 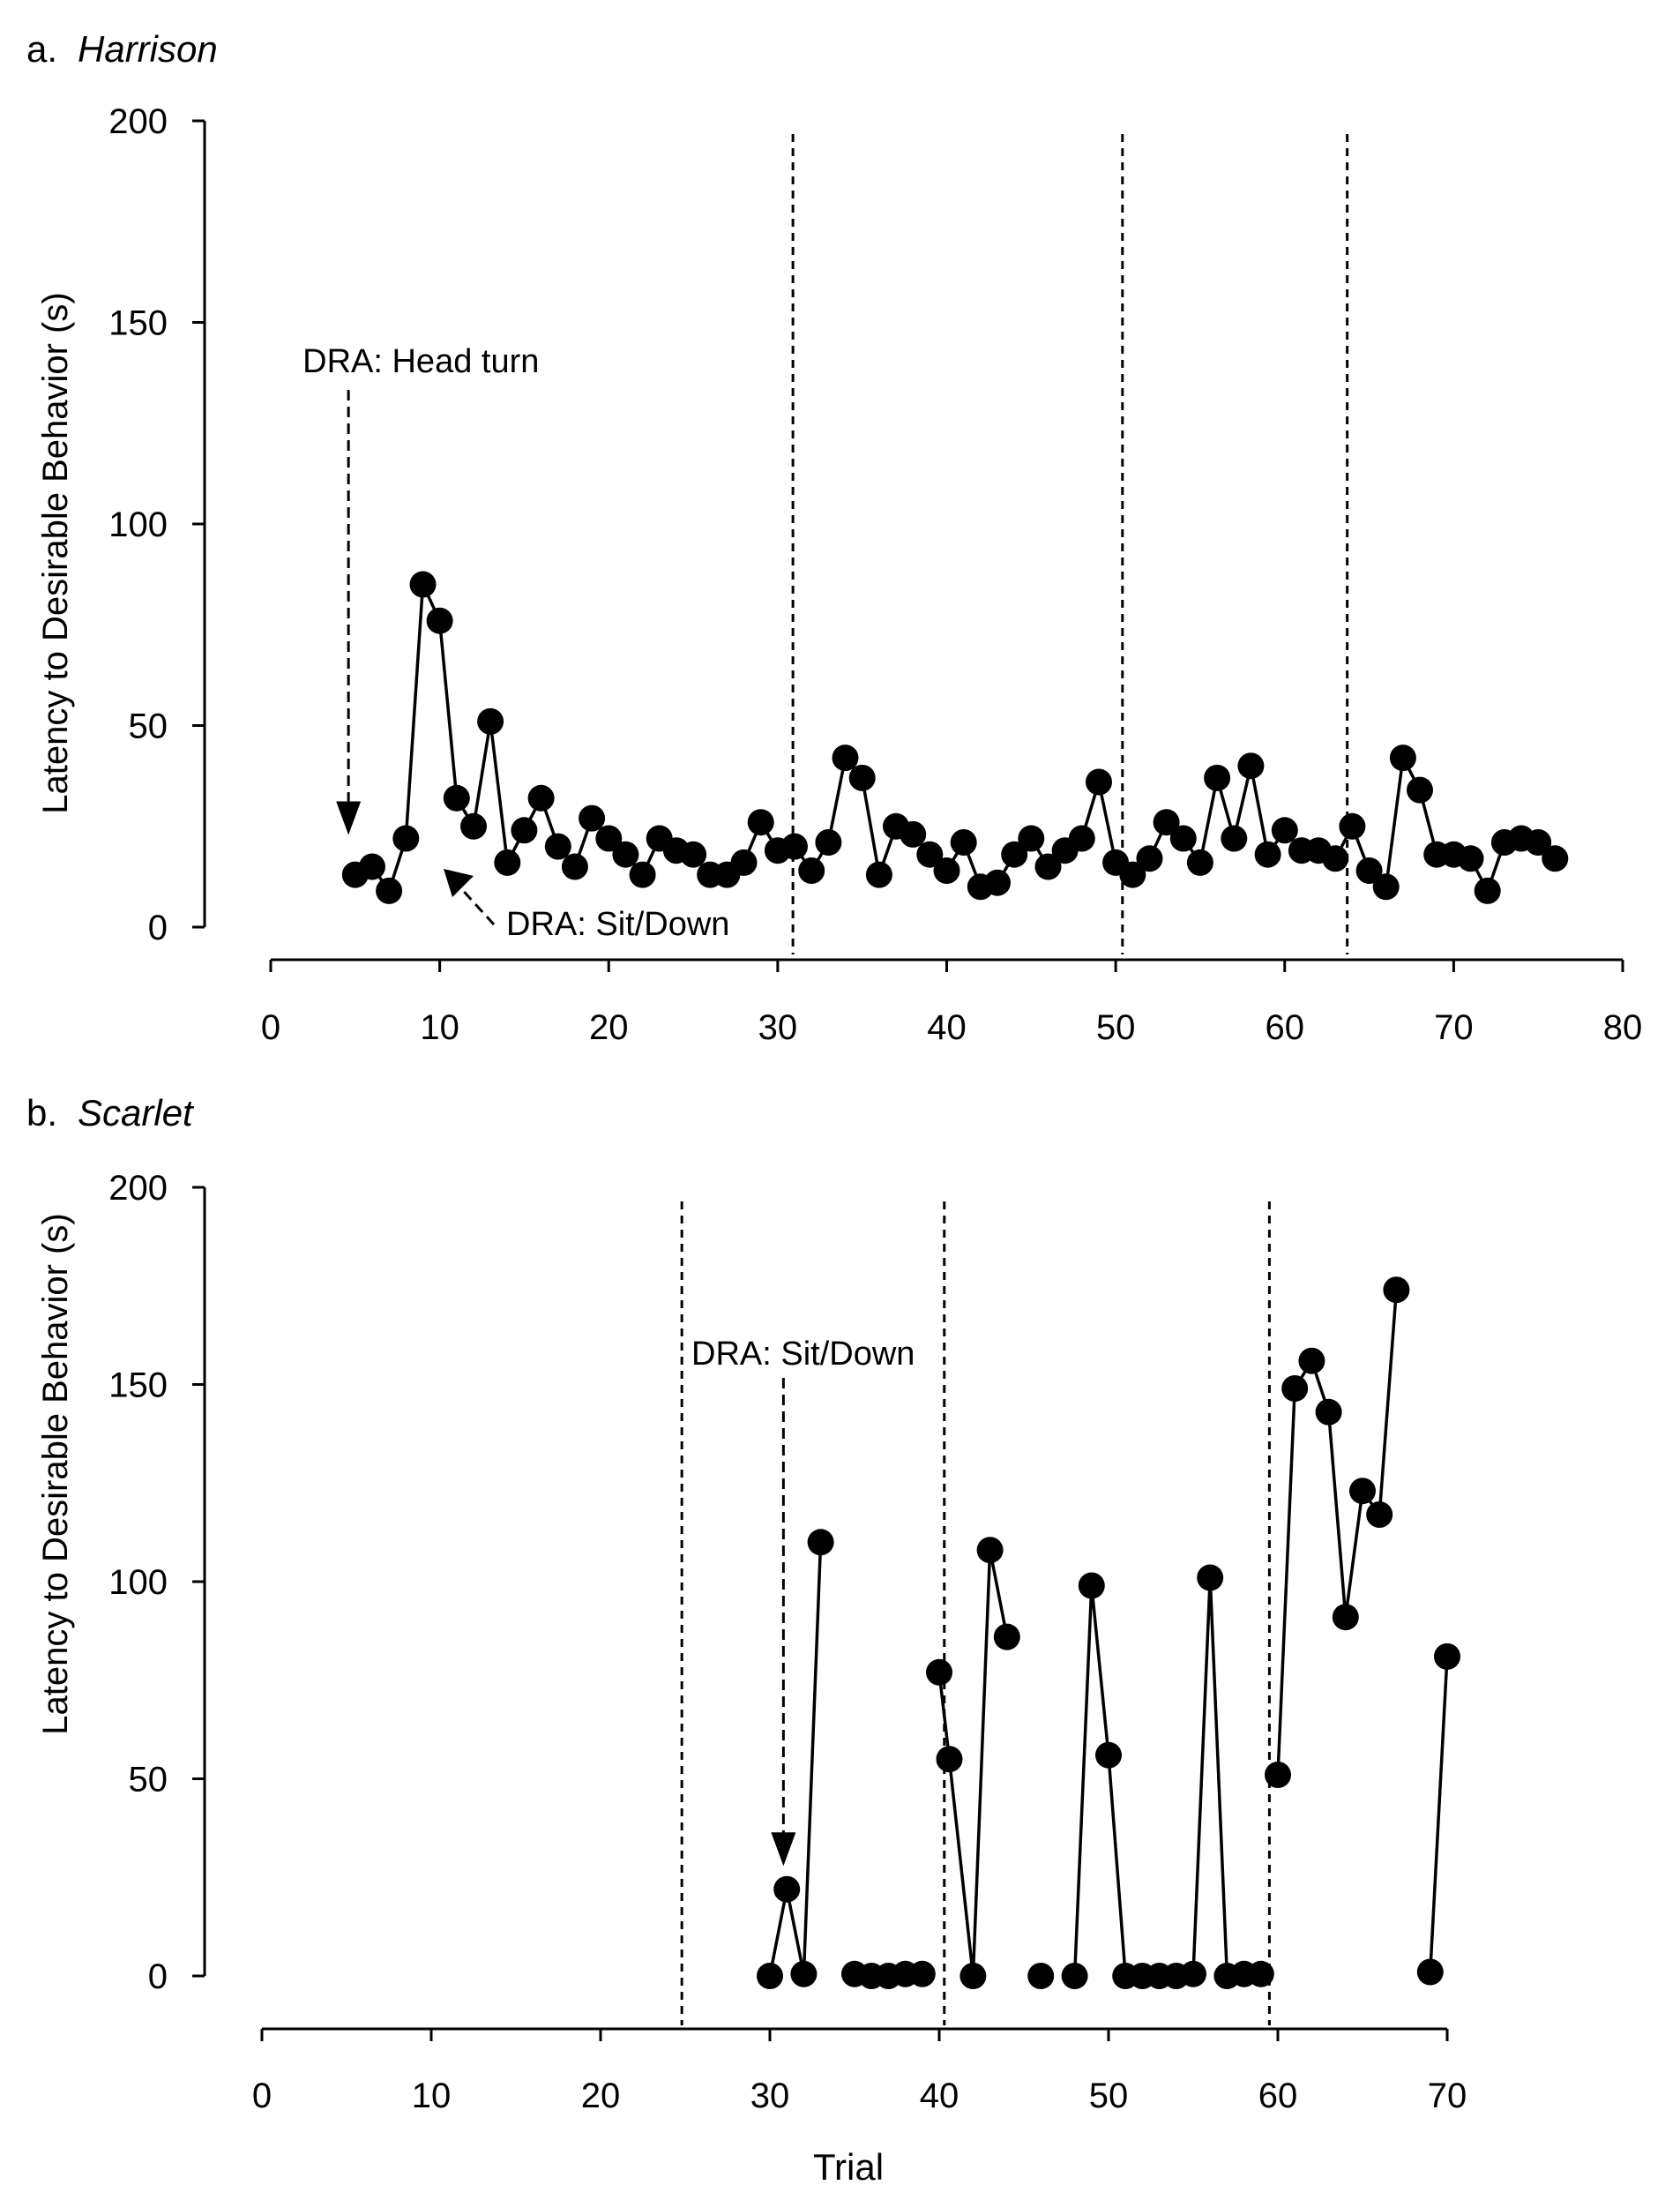 What do you see at coordinates (136, 1113) in the screenshot?
I see `panel-title: Scarlet` at bounding box center [136, 1113].